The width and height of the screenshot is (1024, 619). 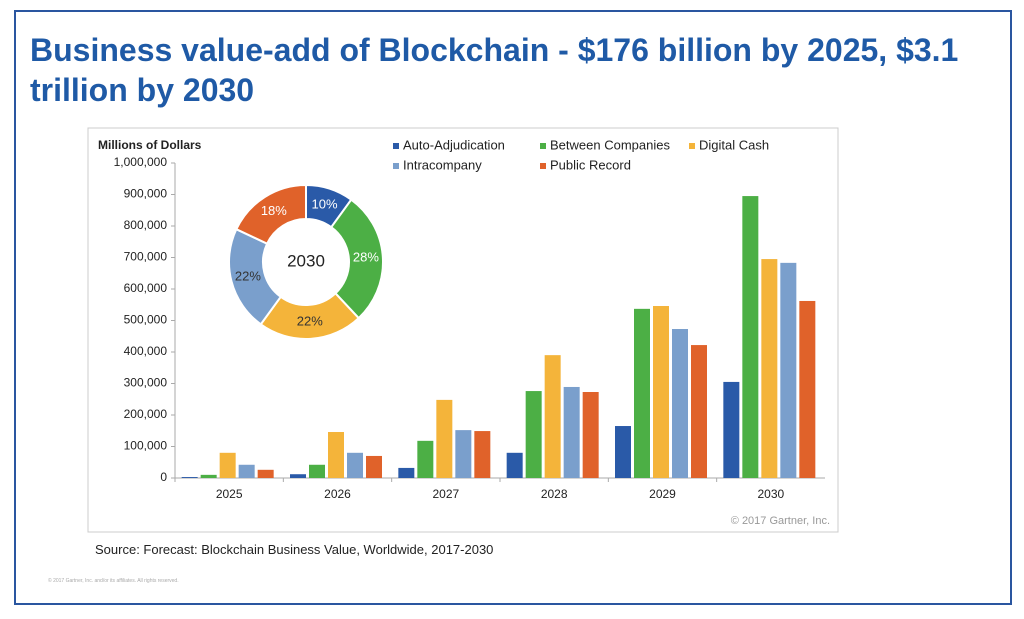 I want to click on legend-label: Intracompany, so click(x=442, y=164).